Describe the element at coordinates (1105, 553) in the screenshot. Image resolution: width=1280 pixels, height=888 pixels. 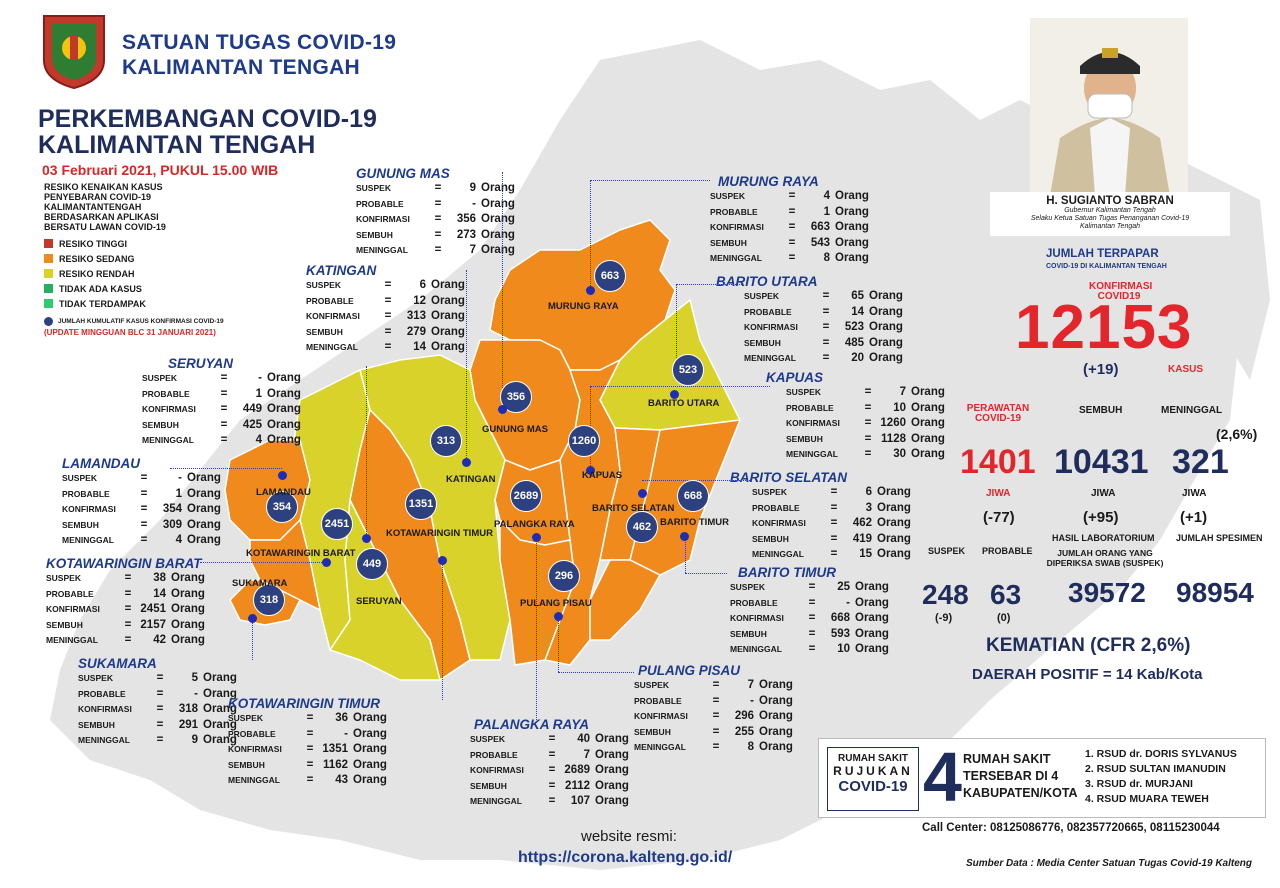
I see `swab-label-1: JUMLAH ORANG YANG` at that location.